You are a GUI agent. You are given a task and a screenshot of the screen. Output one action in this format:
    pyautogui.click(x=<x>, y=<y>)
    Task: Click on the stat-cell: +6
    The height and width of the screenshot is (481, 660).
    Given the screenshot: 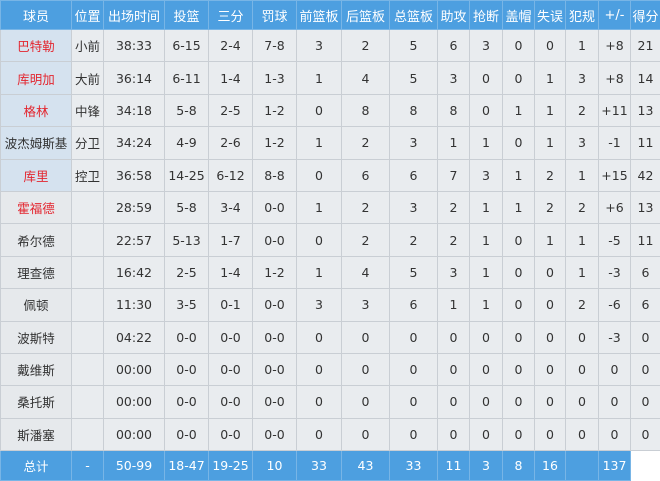 What is the action you would take?
    pyautogui.click(x=615, y=207)
    